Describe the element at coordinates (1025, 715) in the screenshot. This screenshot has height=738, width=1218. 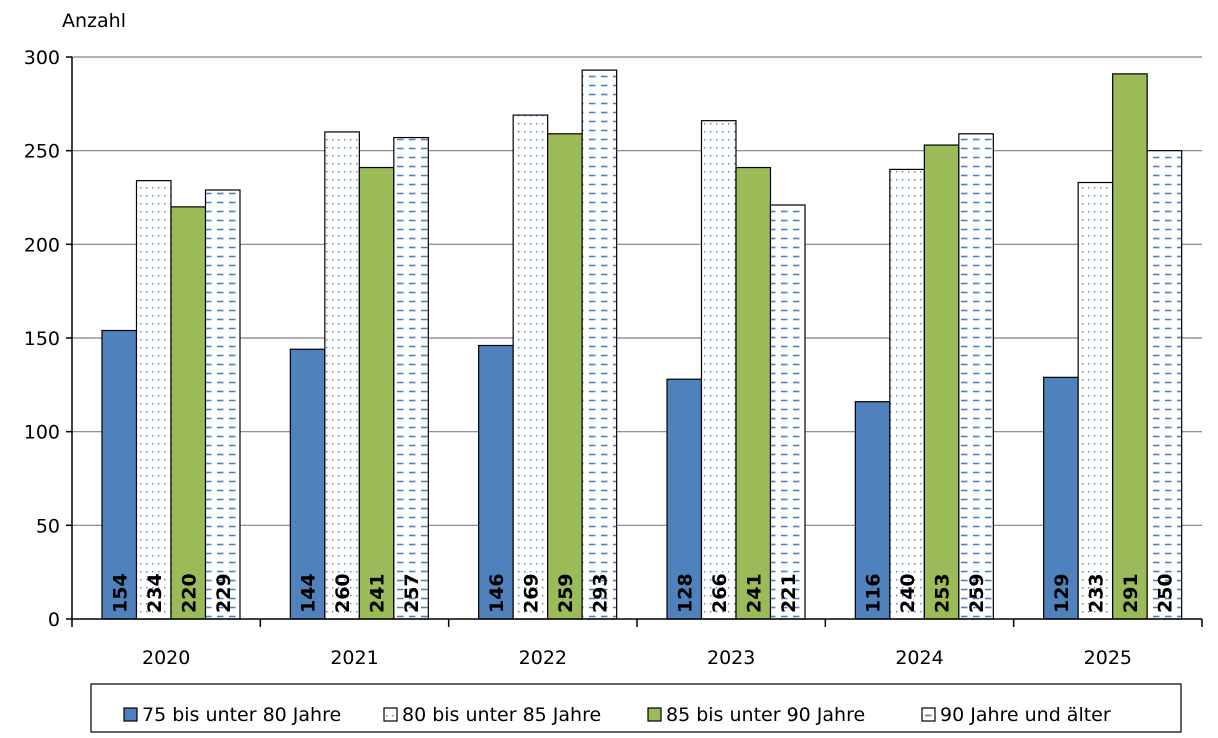
I see `legend-label: 90 Jahre und älter` at that location.